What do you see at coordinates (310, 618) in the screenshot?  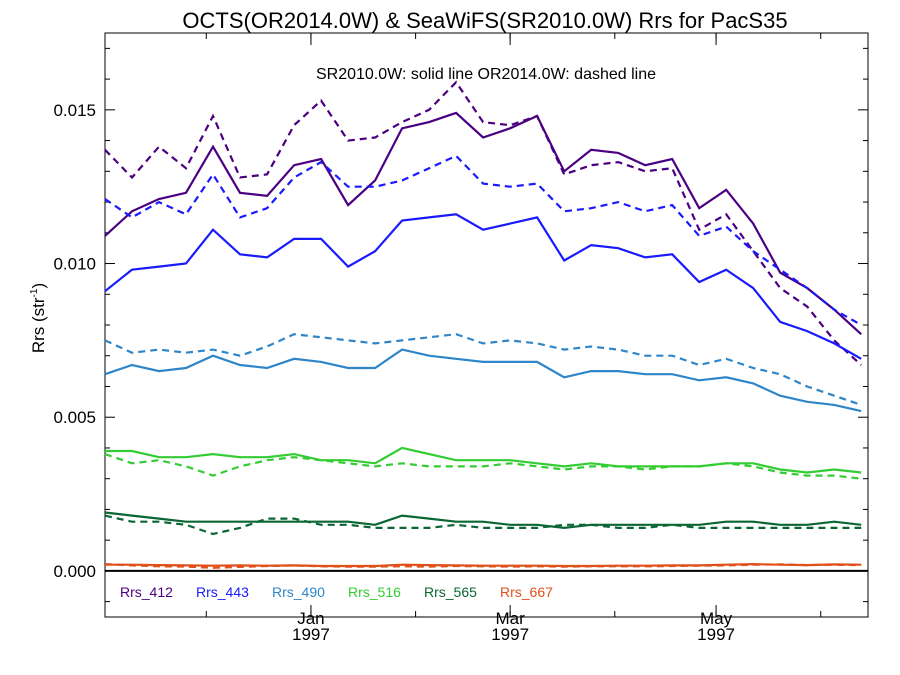 I see `x-tick-label-month: Jan` at bounding box center [310, 618].